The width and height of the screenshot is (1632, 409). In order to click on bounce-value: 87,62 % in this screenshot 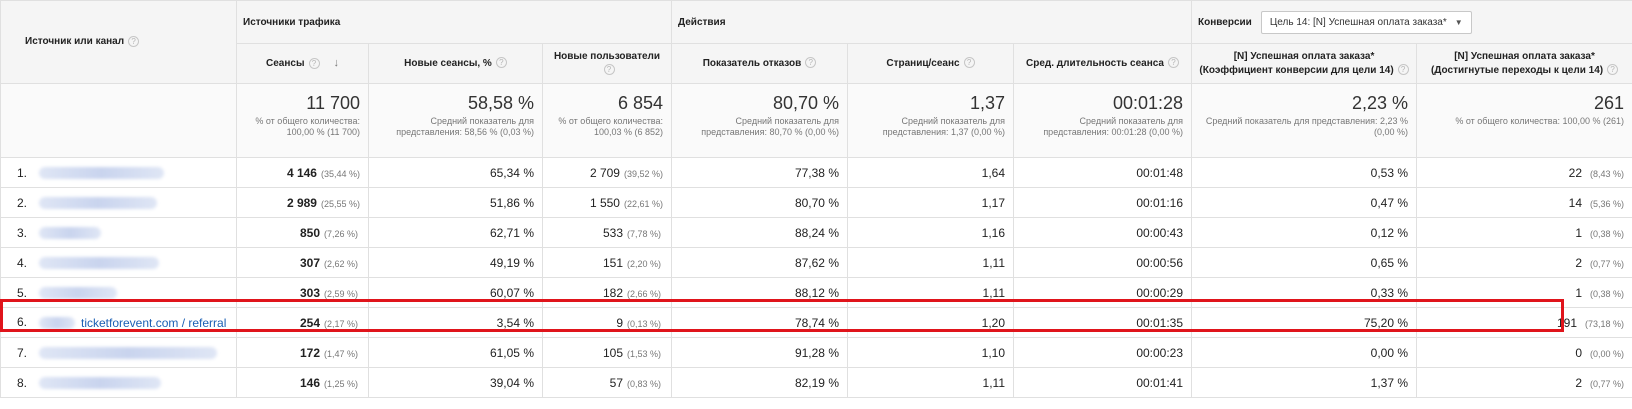, I will do `click(816, 262)`.